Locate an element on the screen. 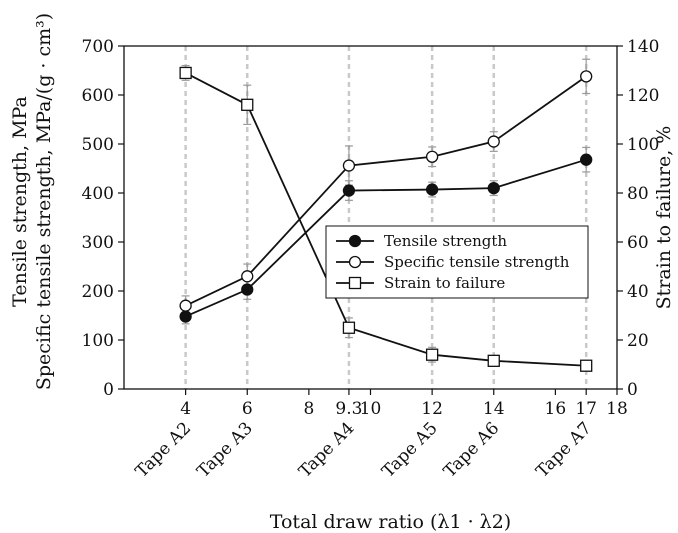 This screenshot has width=678, height=533. y-right-tick-label-20: 20 is located at coordinates (638, 341).